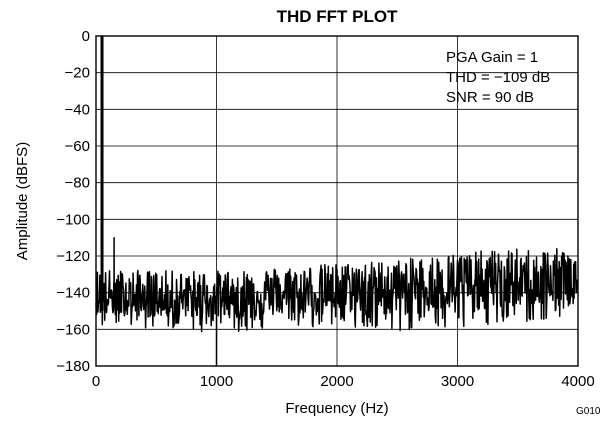 The height and width of the screenshot is (422, 613). I want to click on x-tick-label: 4000, so click(577, 381).